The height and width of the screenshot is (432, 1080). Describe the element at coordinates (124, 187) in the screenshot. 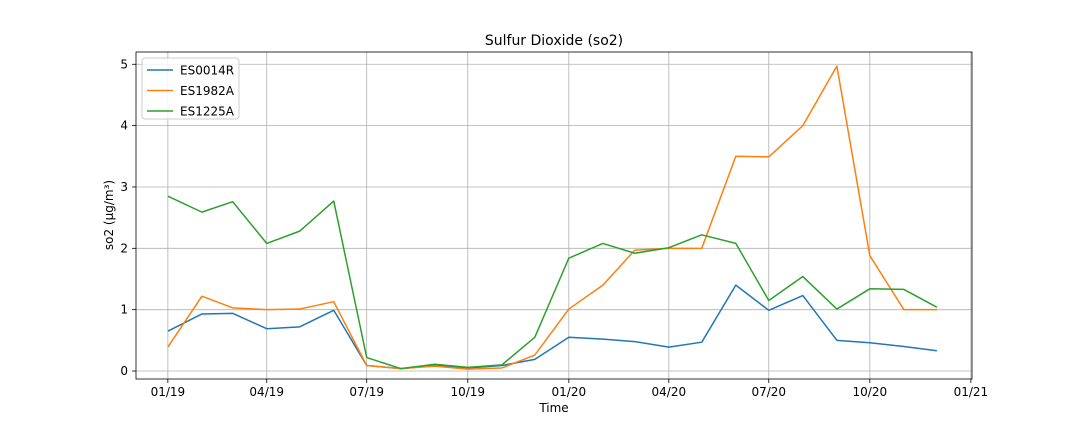

I see `y-tick-label: 3` at that location.